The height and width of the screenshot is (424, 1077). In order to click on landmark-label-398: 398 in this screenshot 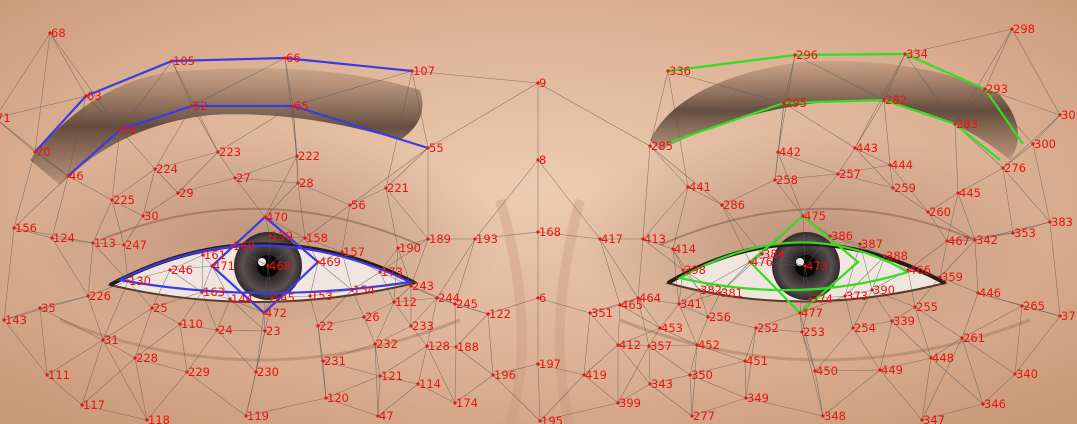, I will do `click(695, 270)`.